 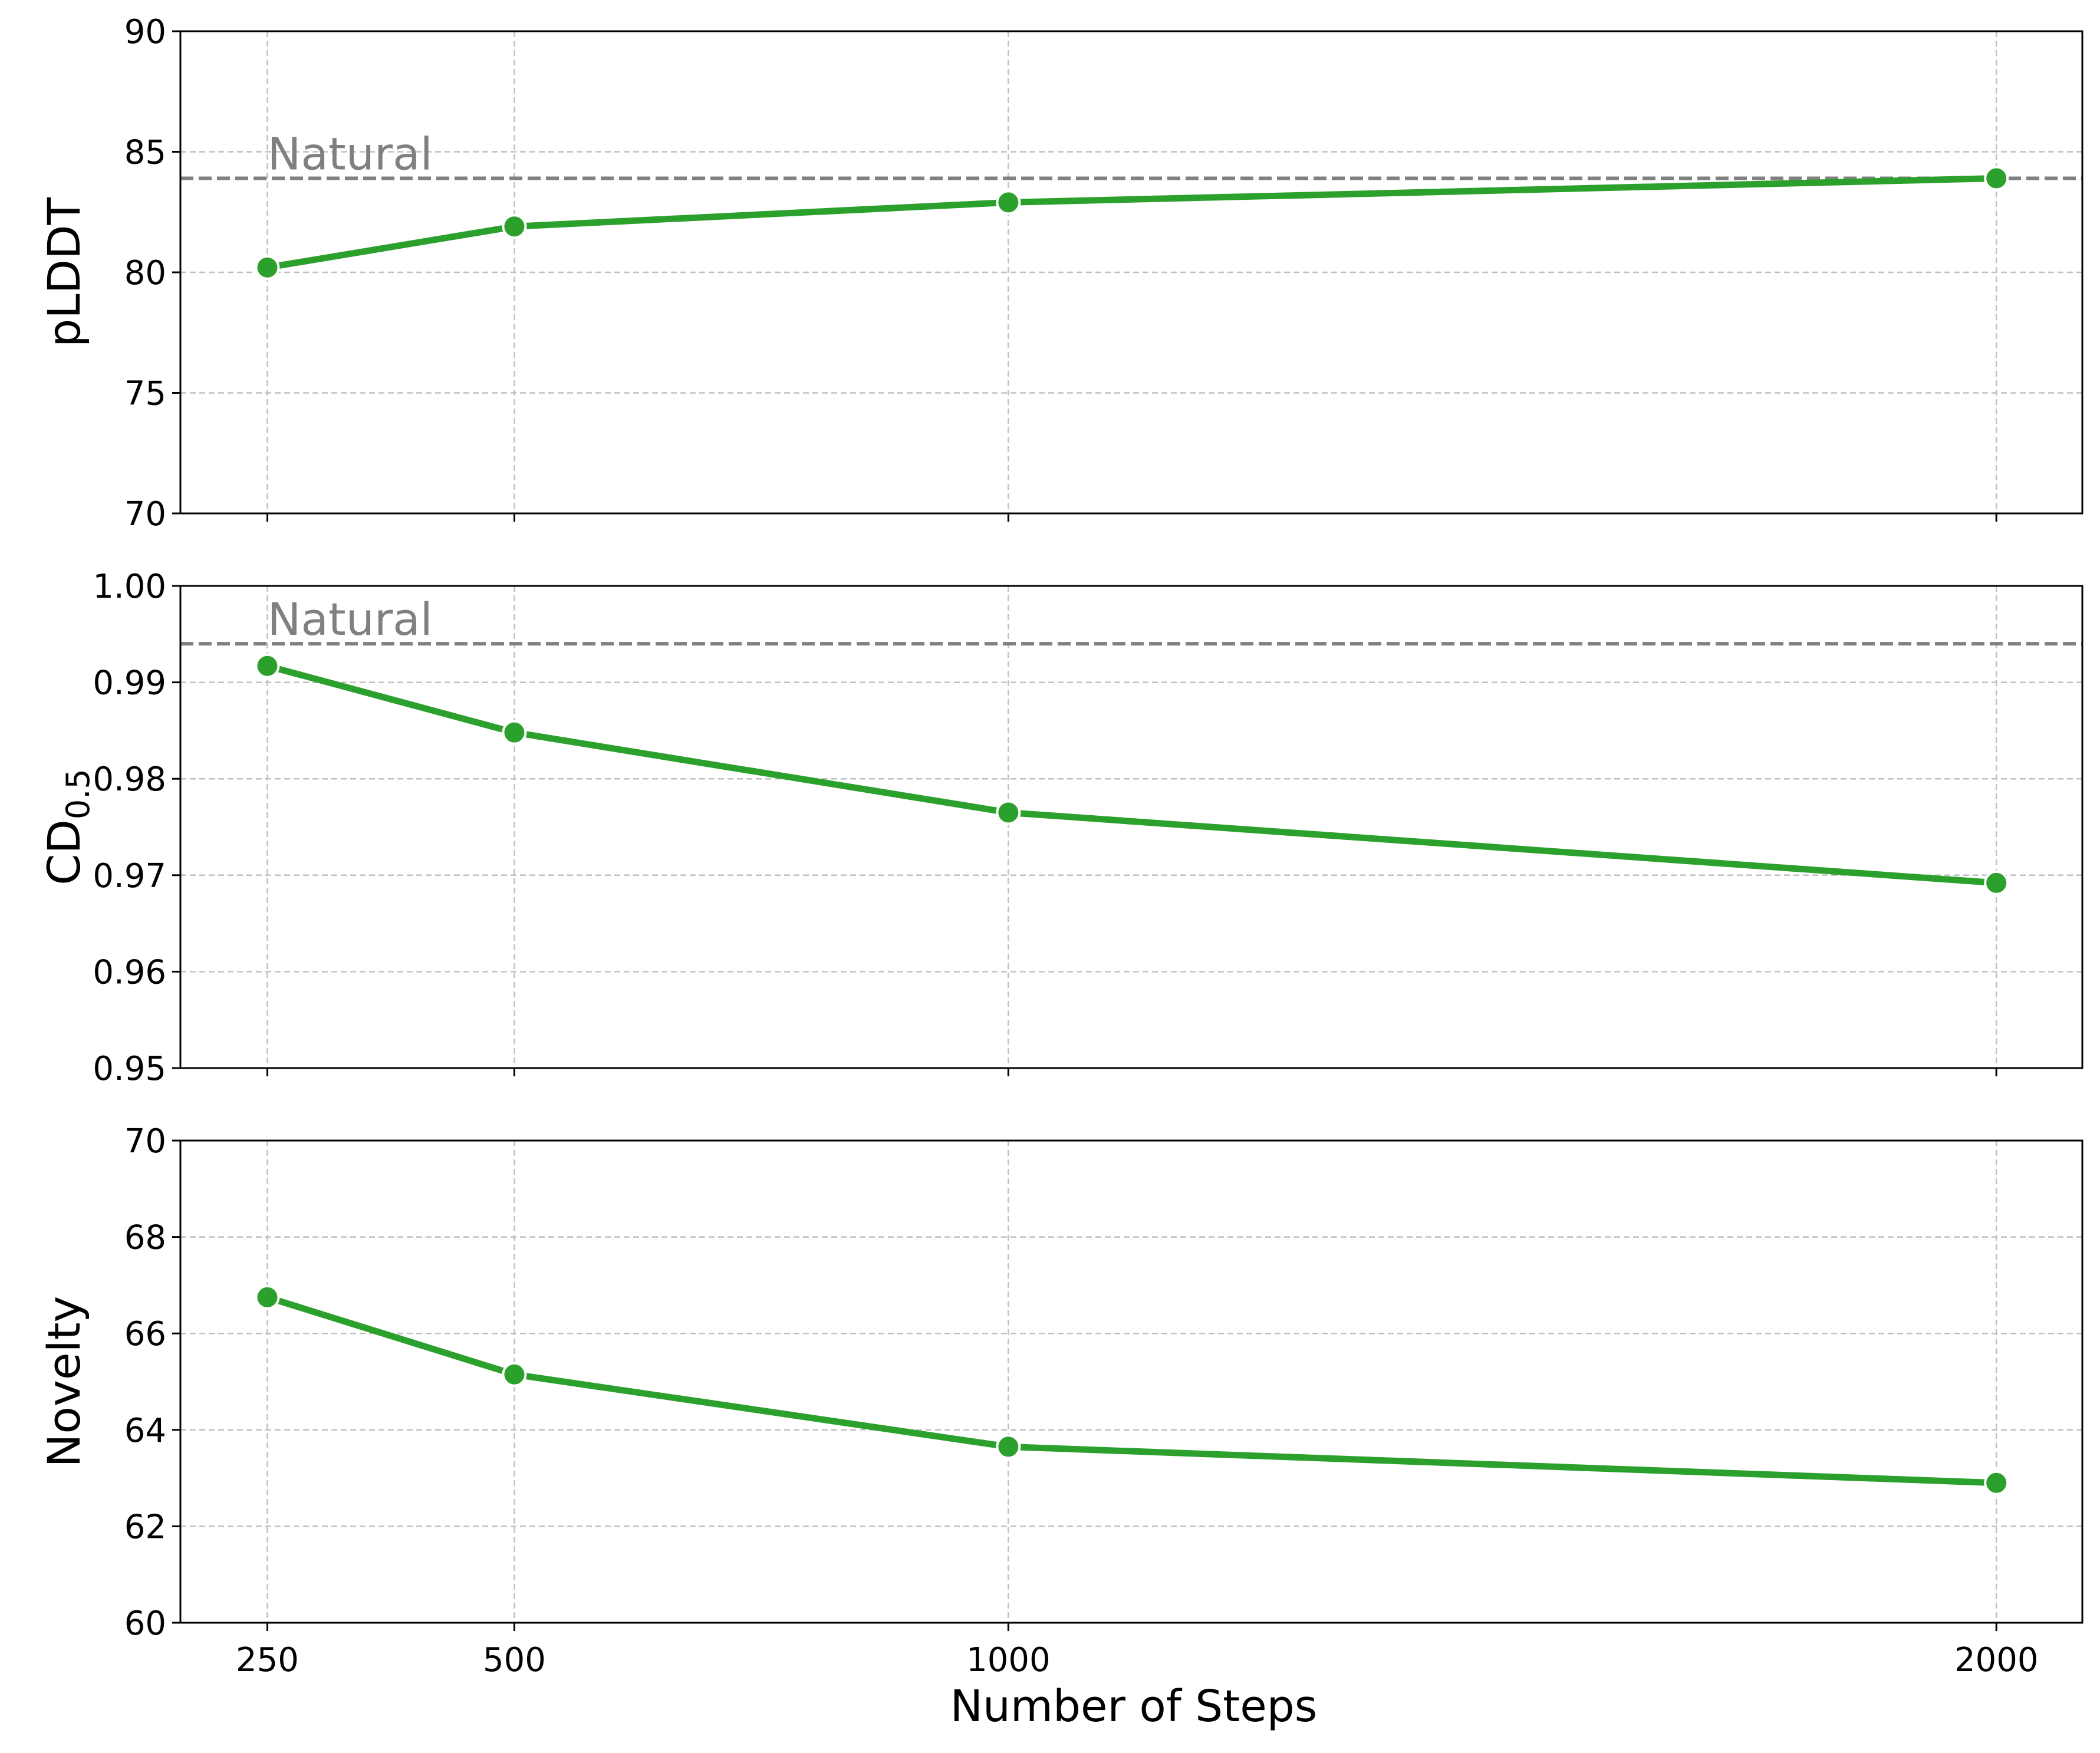 I want to click on y-axis-label-main: Novelty, so click(x=64, y=1382).